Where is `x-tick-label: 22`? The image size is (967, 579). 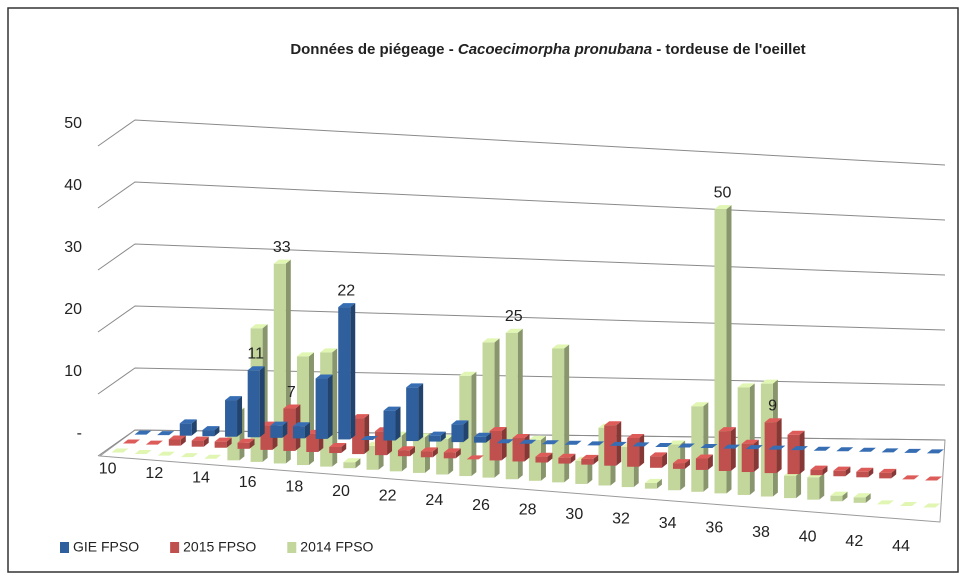
x-tick-label: 22 is located at coordinates (388, 496).